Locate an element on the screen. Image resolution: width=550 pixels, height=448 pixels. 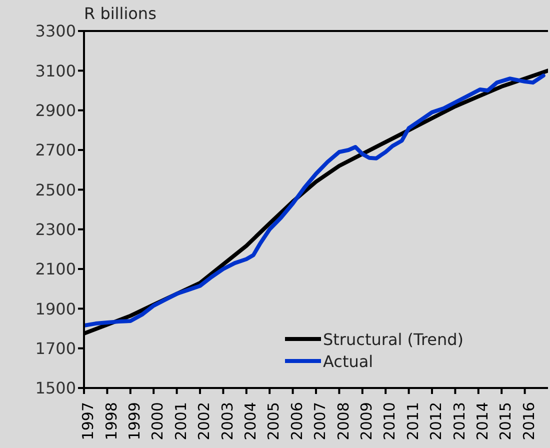
x-tick-label: 2012 is located at coordinates (436, 421).